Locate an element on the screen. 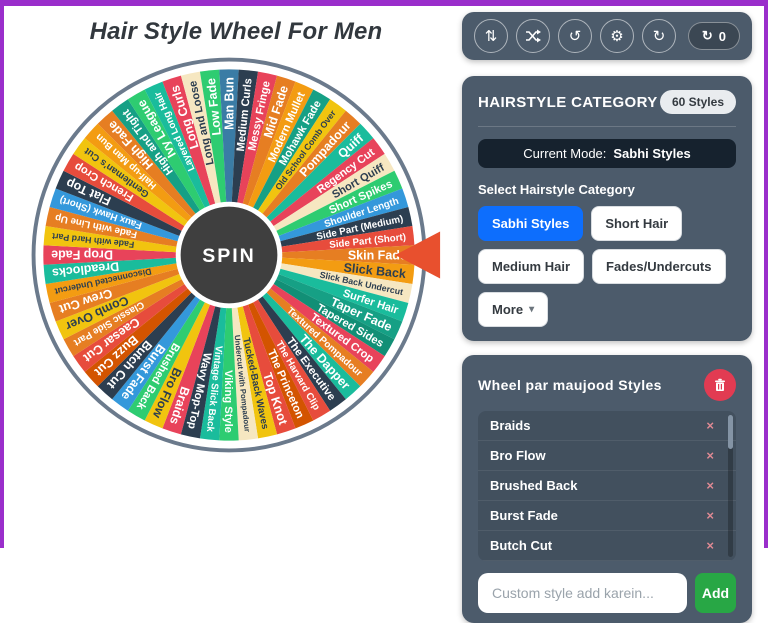 The image size is (768, 623). redo-icon: ↻ is located at coordinates (659, 36).